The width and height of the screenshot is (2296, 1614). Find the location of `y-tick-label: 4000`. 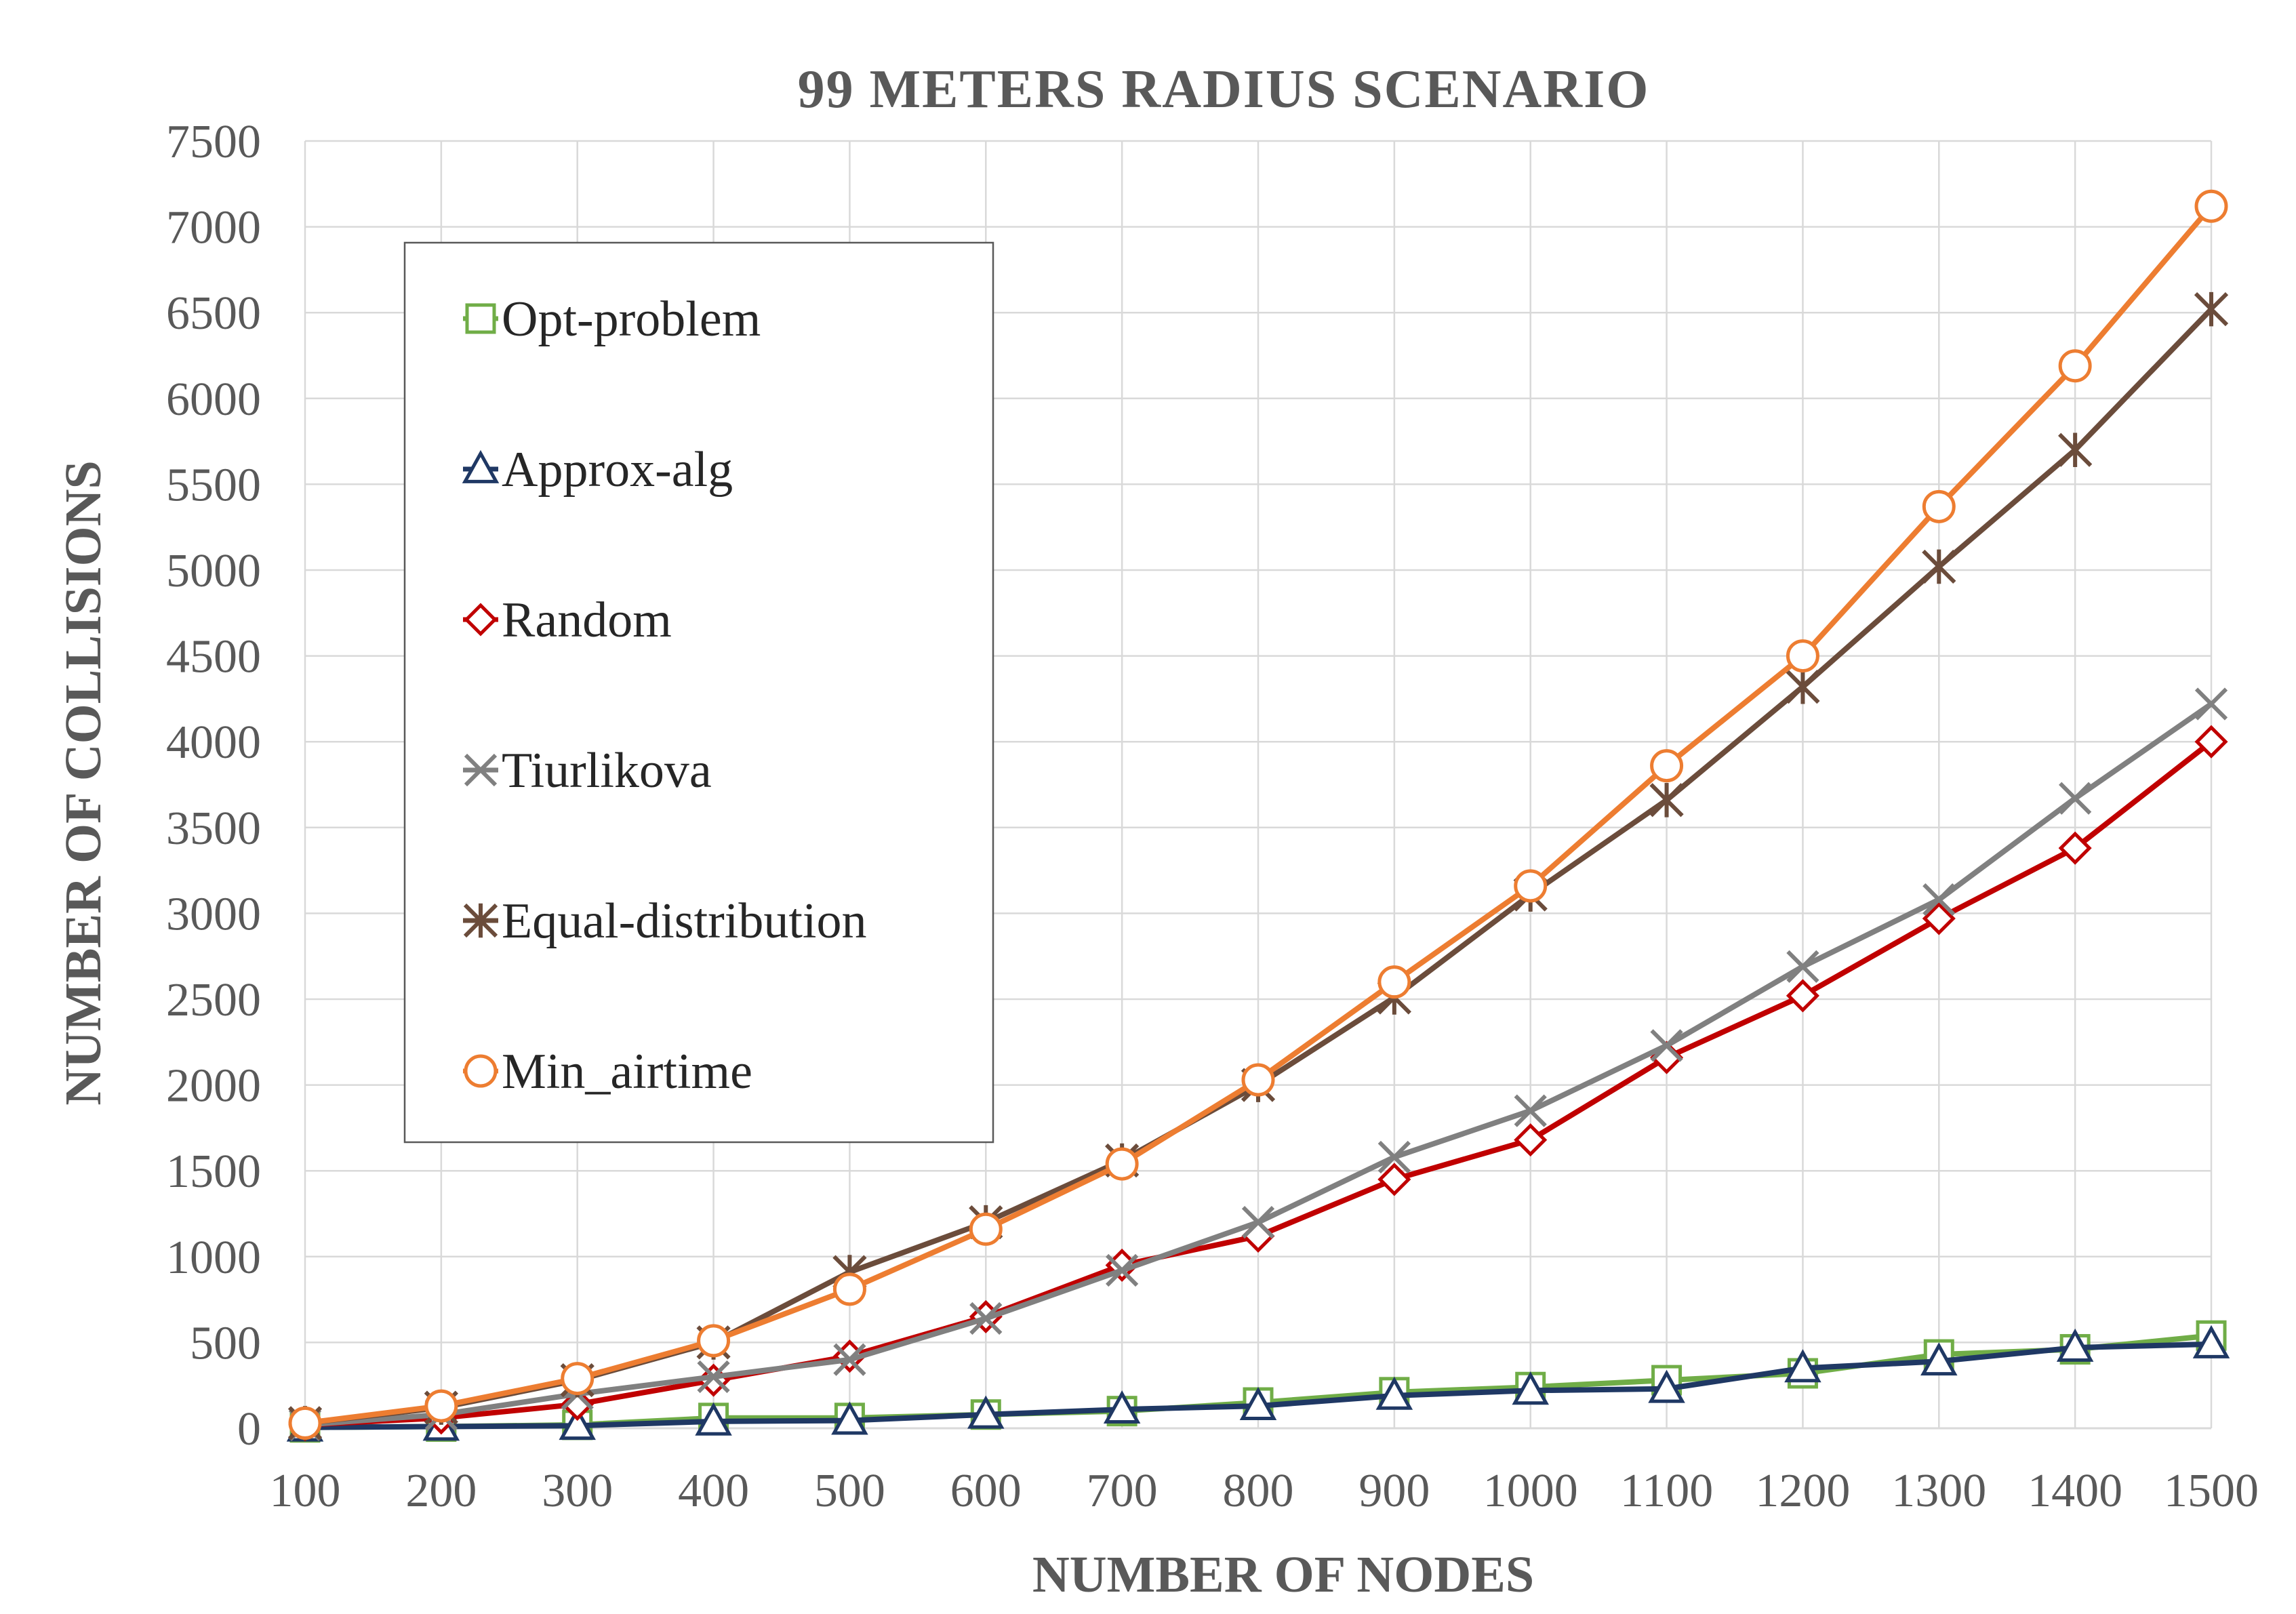

y-tick-label: 4000 is located at coordinates (213, 743).